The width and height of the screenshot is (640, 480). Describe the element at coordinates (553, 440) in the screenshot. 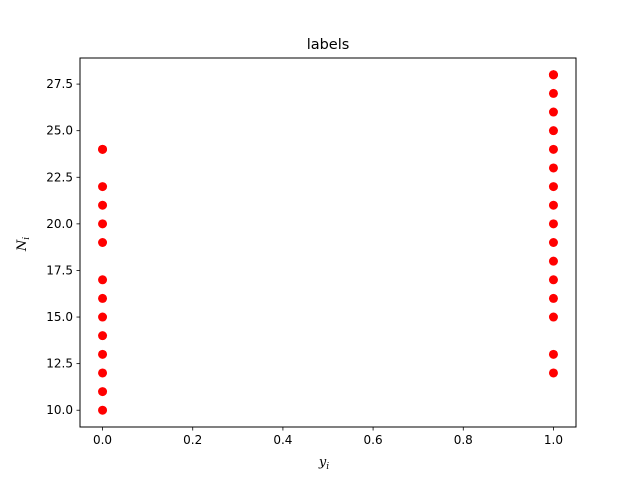

I see `x-tick-label: 1.0` at that location.